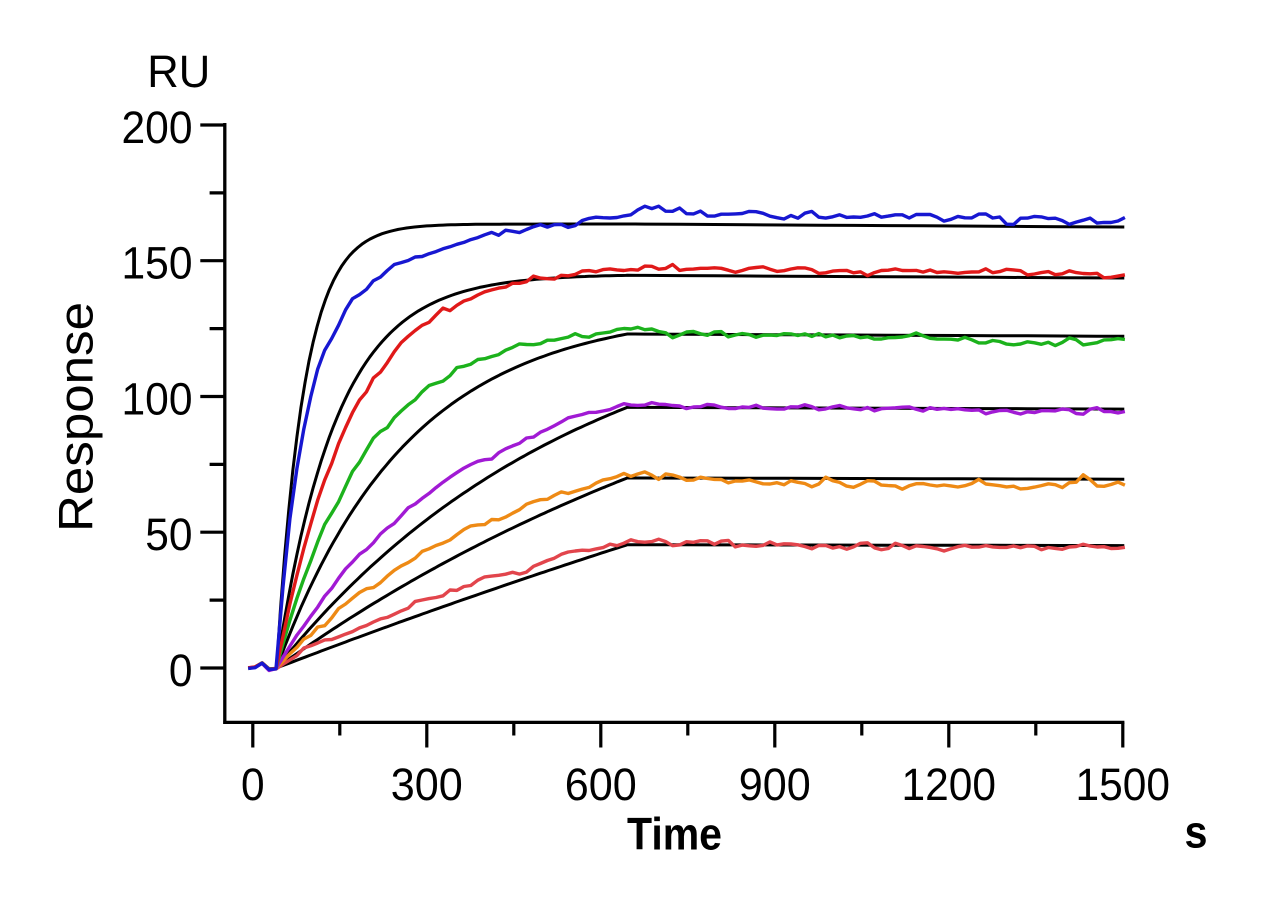 The image size is (1267, 908). I want to click on svg-text: 300, so click(427, 784).